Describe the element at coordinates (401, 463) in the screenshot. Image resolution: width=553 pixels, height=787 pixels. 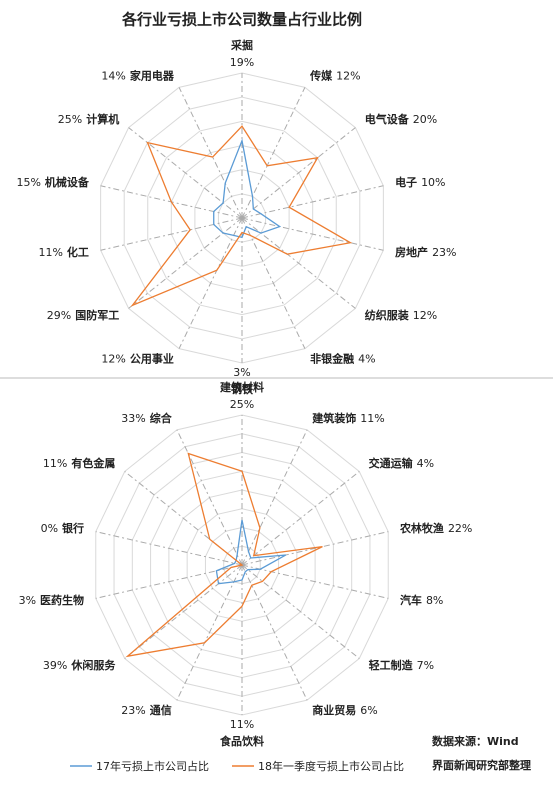
I see `category-label-group: 交通运输 4%` at that location.